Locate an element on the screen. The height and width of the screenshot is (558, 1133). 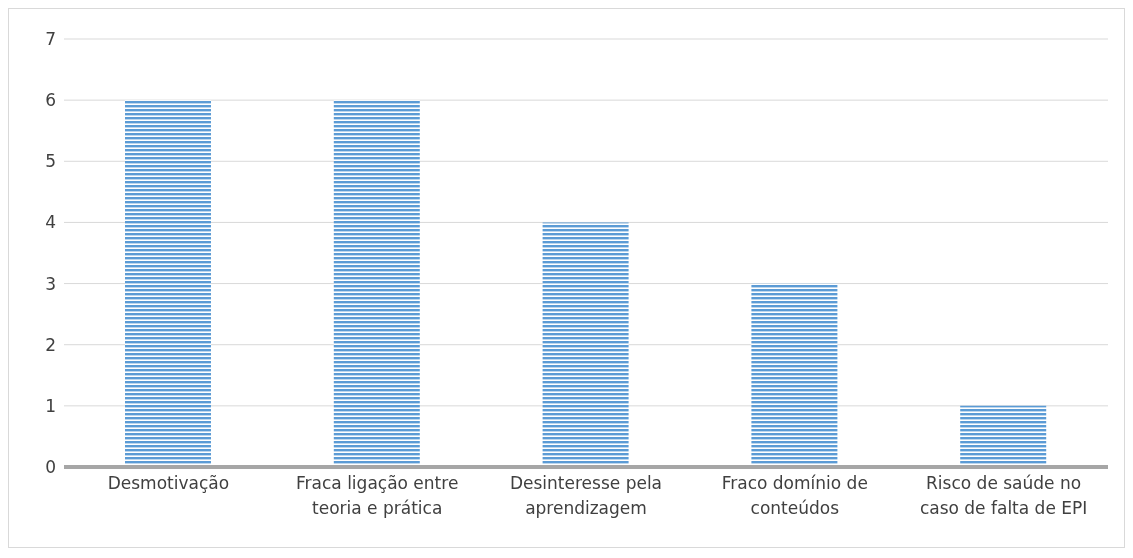
x-tick-label: Risco de saúde no caso de falta de EPI is located at coordinates (1003, 495).